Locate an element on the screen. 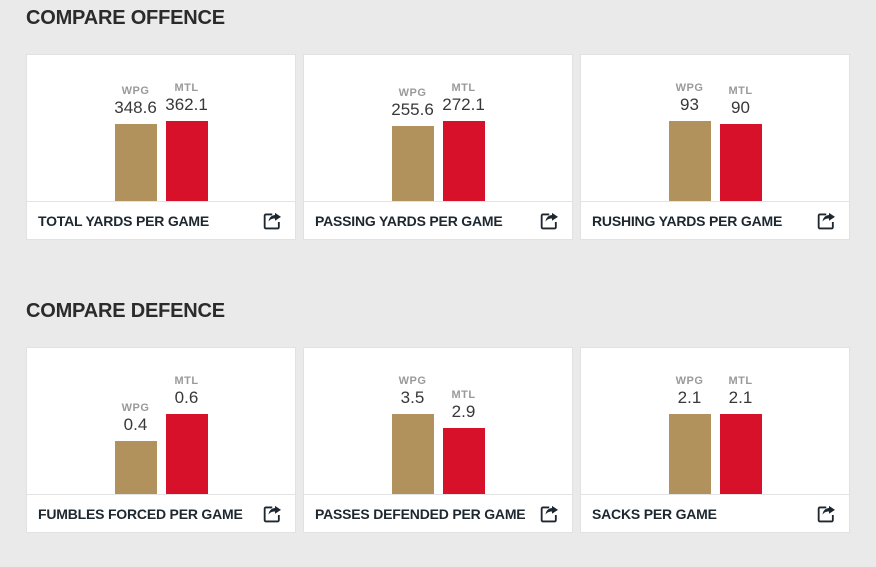  bar-chart: WPG 2.1 MTL 2.1 is located at coordinates (715, 421).